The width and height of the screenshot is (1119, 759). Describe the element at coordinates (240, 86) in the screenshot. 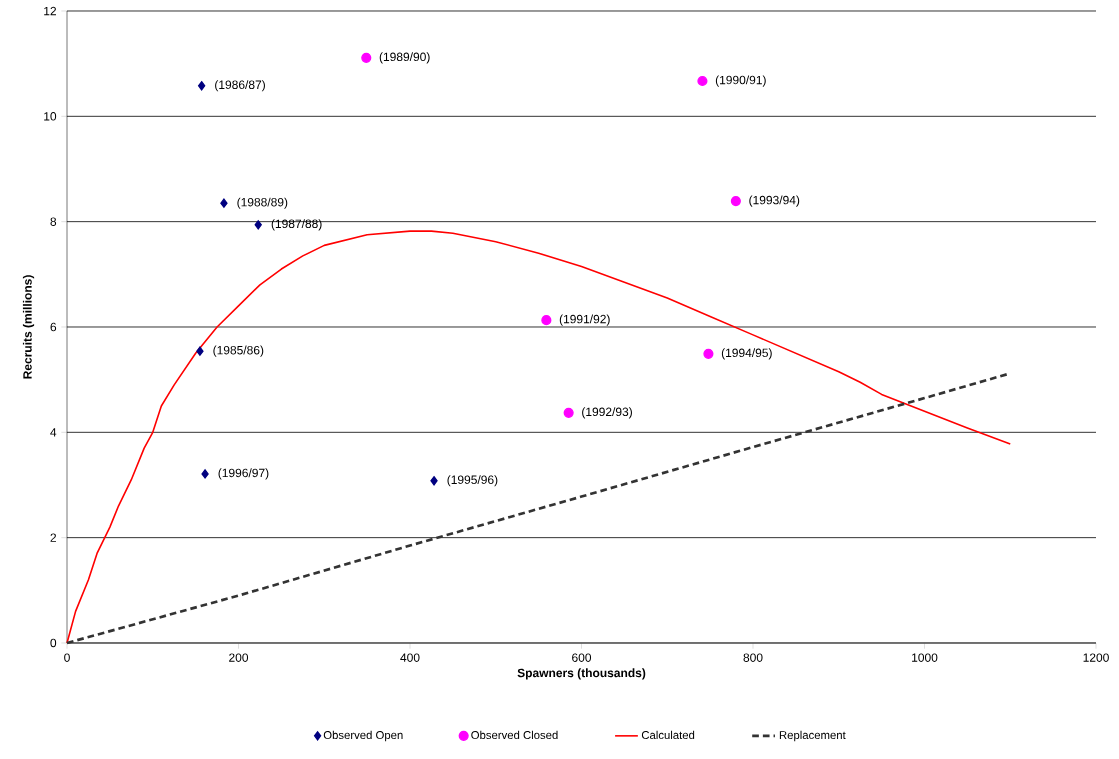

I see `annotation: (1986/87)` at that location.